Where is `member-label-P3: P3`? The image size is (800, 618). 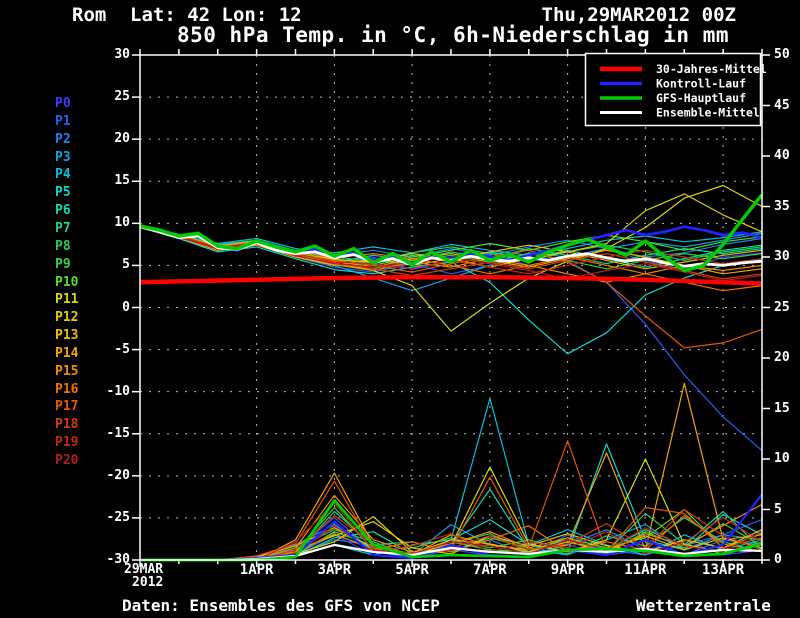
member-label-P3: P3 is located at coordinates (63, 157).